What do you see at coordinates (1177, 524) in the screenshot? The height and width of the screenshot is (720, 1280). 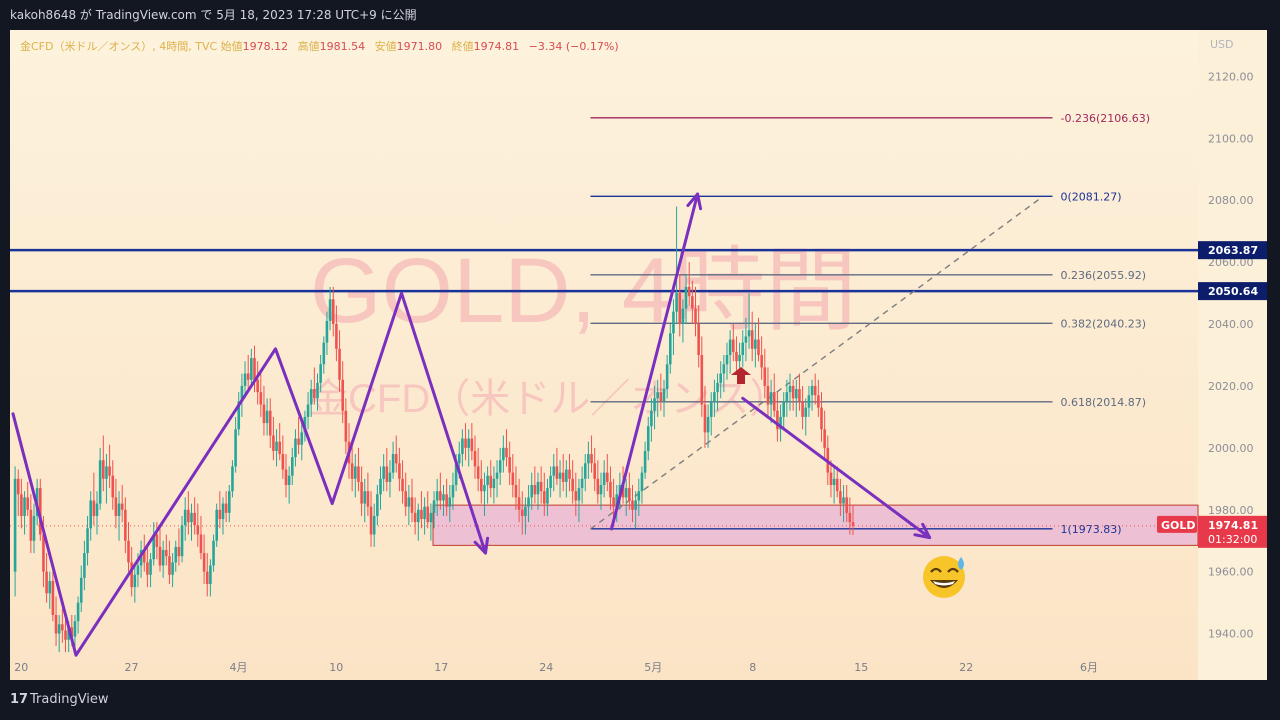 I see `symbol-badge` at bounding box center [1177, 524].